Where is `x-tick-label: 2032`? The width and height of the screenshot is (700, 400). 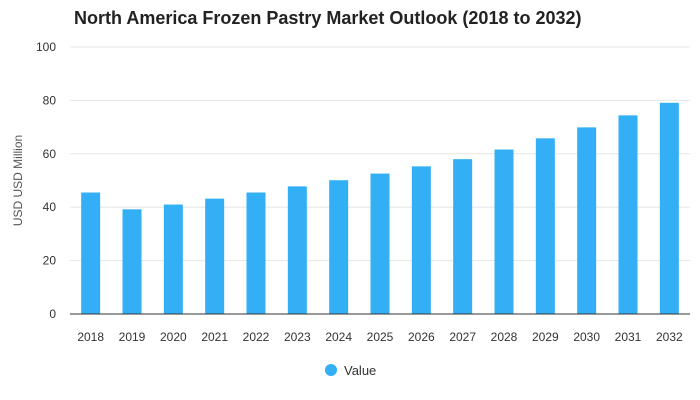 x-tick-label: 2032 is located at coordinates (669, 337).